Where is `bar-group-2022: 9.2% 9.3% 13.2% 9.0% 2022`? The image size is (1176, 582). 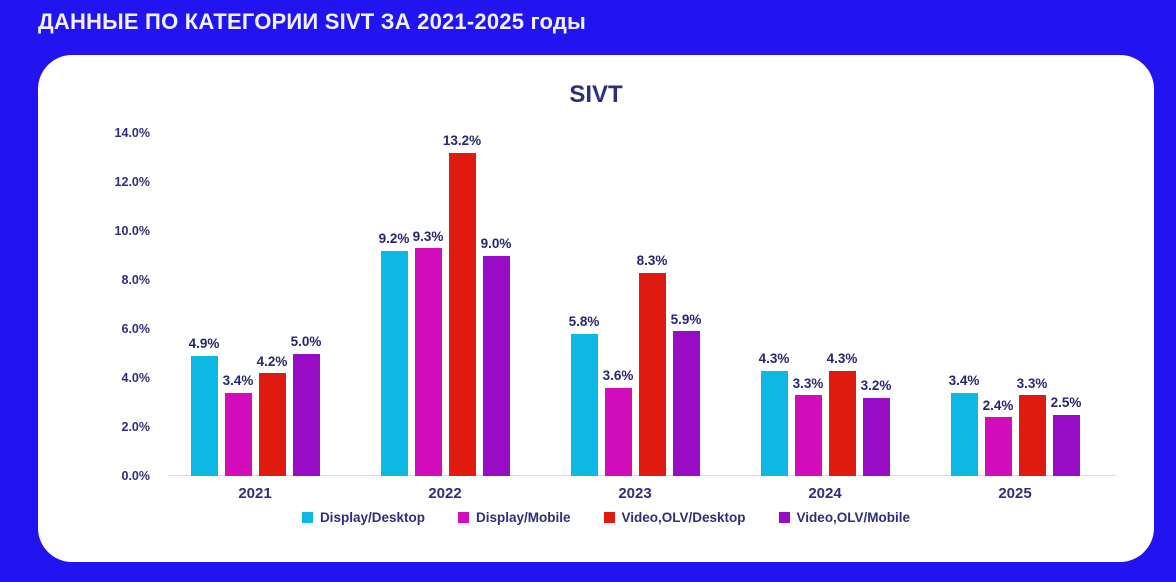 bar-group-2022: 9.2% 9.3% 13.2% 9.0% 2022 is located at coordinates (445, 317).